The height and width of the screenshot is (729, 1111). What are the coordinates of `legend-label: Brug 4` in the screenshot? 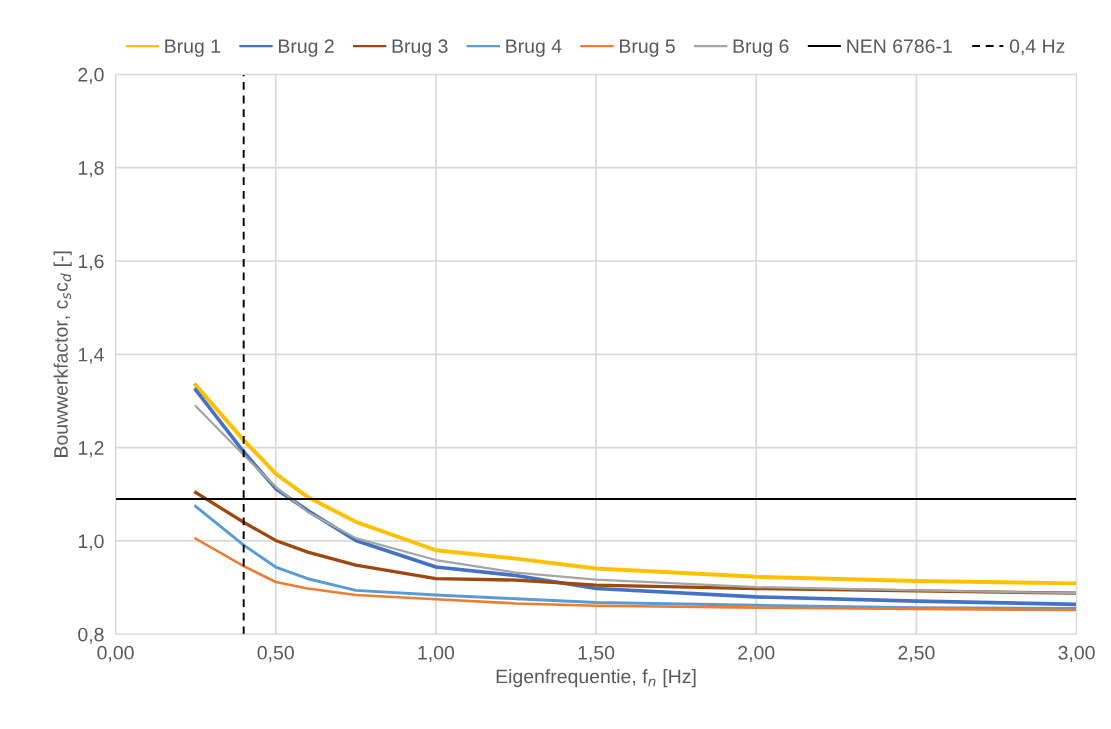 It's located at (534, 48).